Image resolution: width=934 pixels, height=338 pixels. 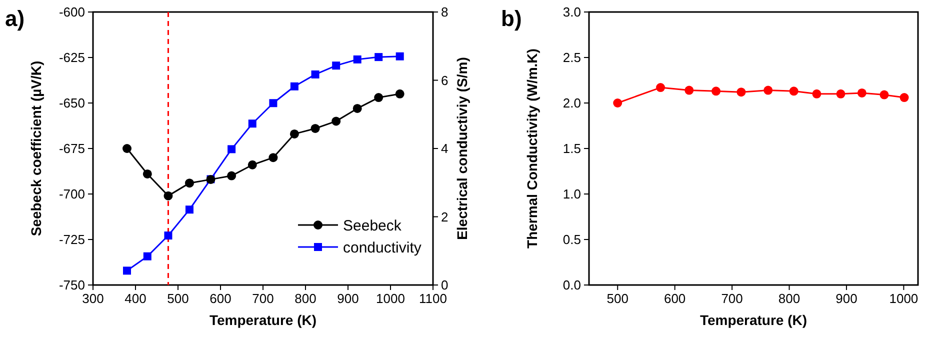 I want to click on y-tick-label: 1.0, so click(x=571, y=194).